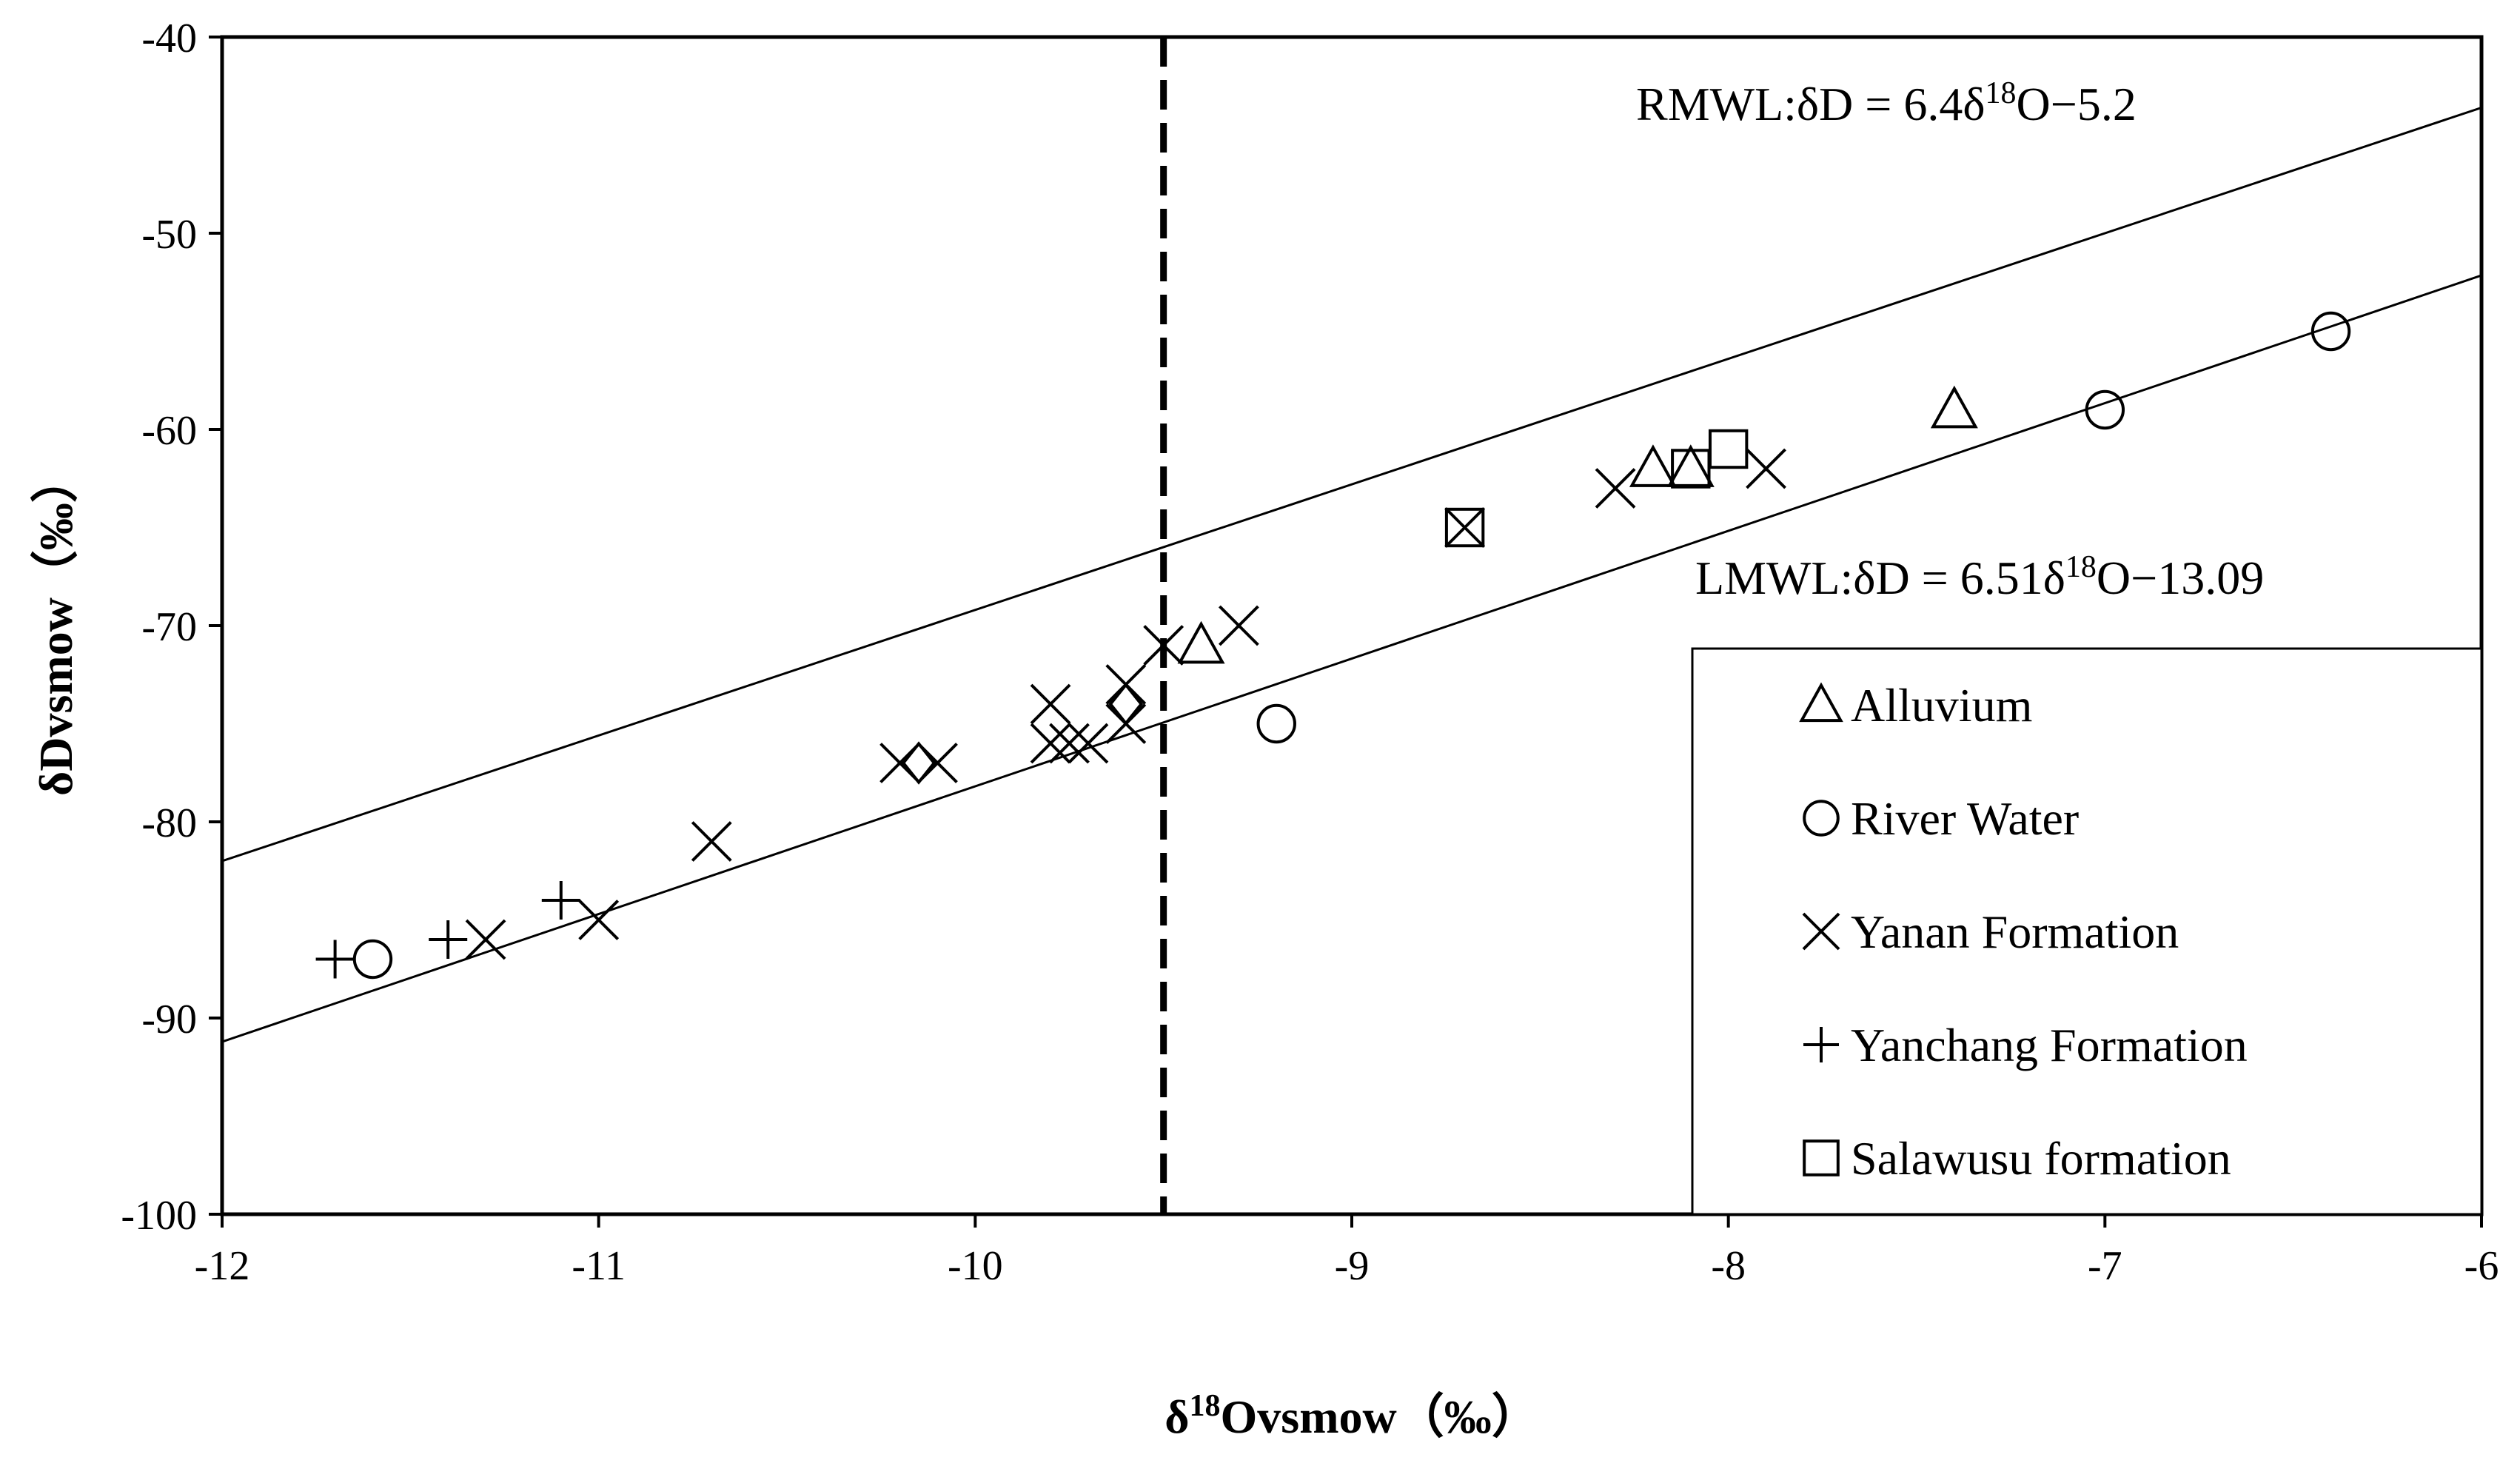 The width and height of the screenshot is (2520, 1463). I want to click on y-tick-label: -70, so click(169, 627).